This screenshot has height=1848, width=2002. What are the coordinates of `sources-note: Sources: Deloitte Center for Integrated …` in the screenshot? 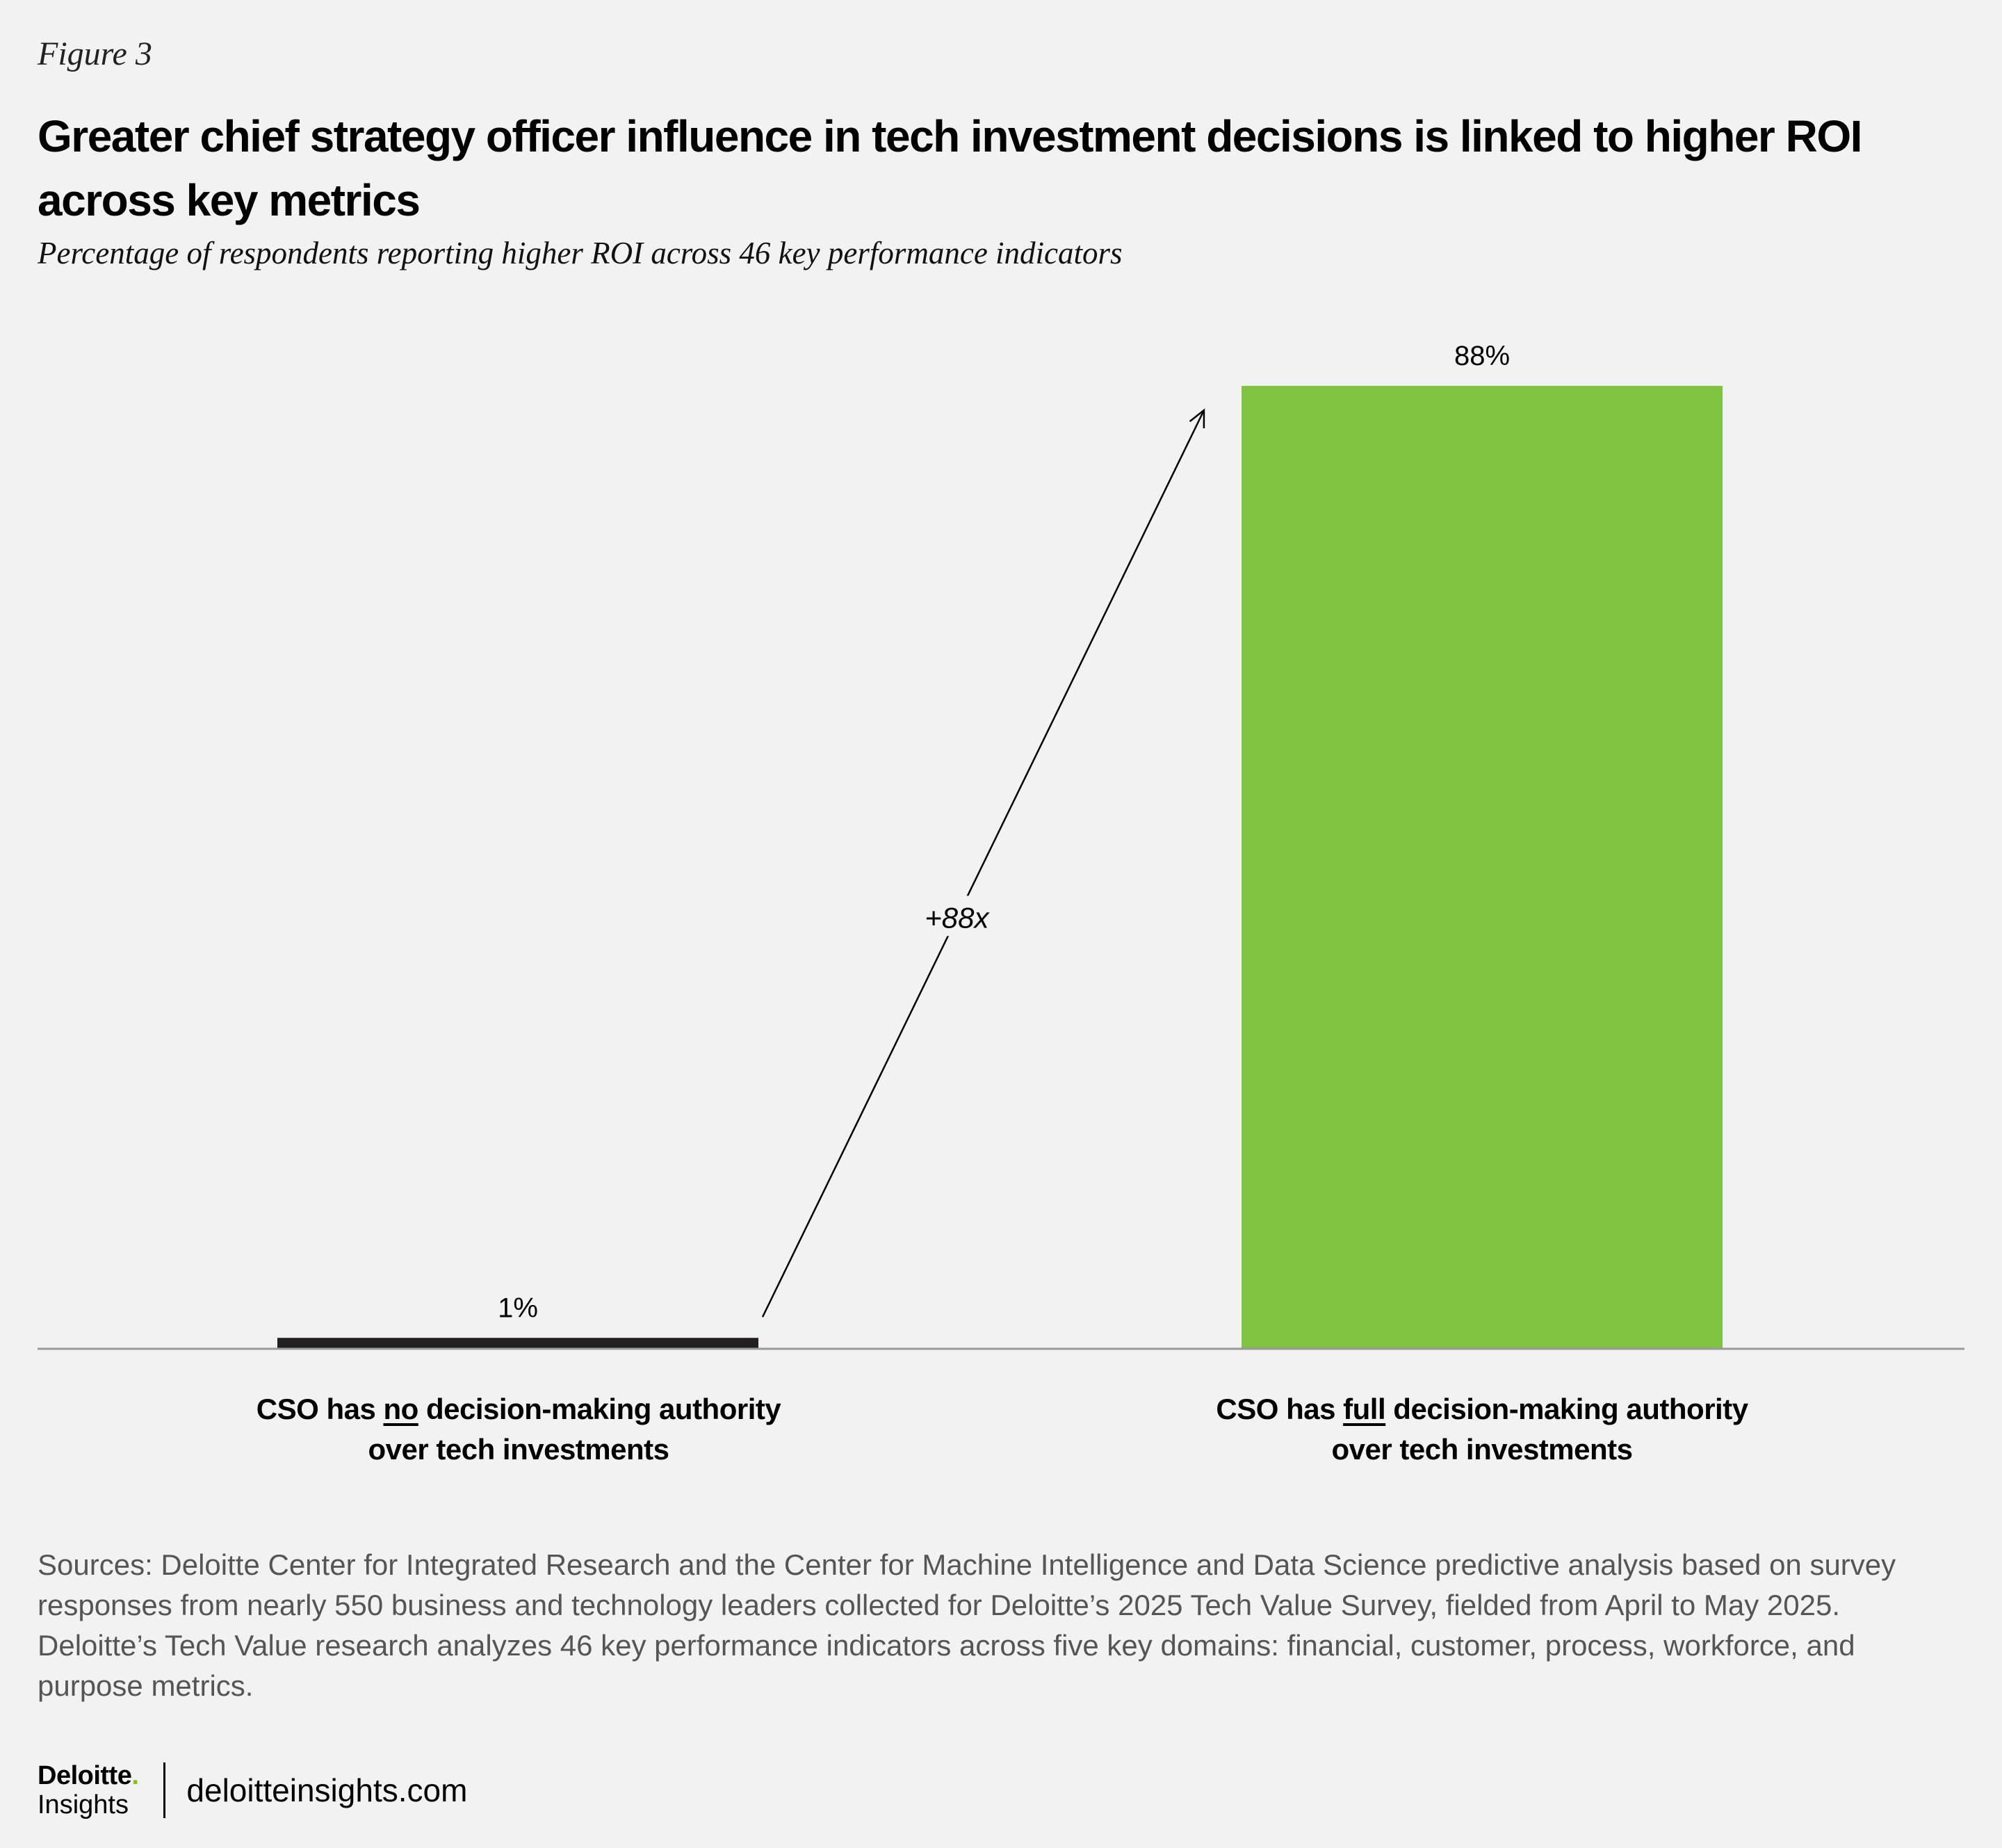 It's located at (967, 1625).